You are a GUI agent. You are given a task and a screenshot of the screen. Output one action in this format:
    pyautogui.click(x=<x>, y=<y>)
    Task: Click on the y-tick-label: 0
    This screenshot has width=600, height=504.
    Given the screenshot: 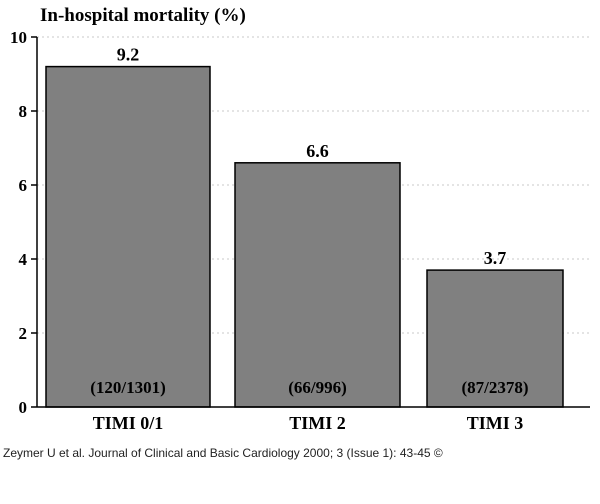 What is the action you would take?
    pyautogui.click(x=23, y=407)
    